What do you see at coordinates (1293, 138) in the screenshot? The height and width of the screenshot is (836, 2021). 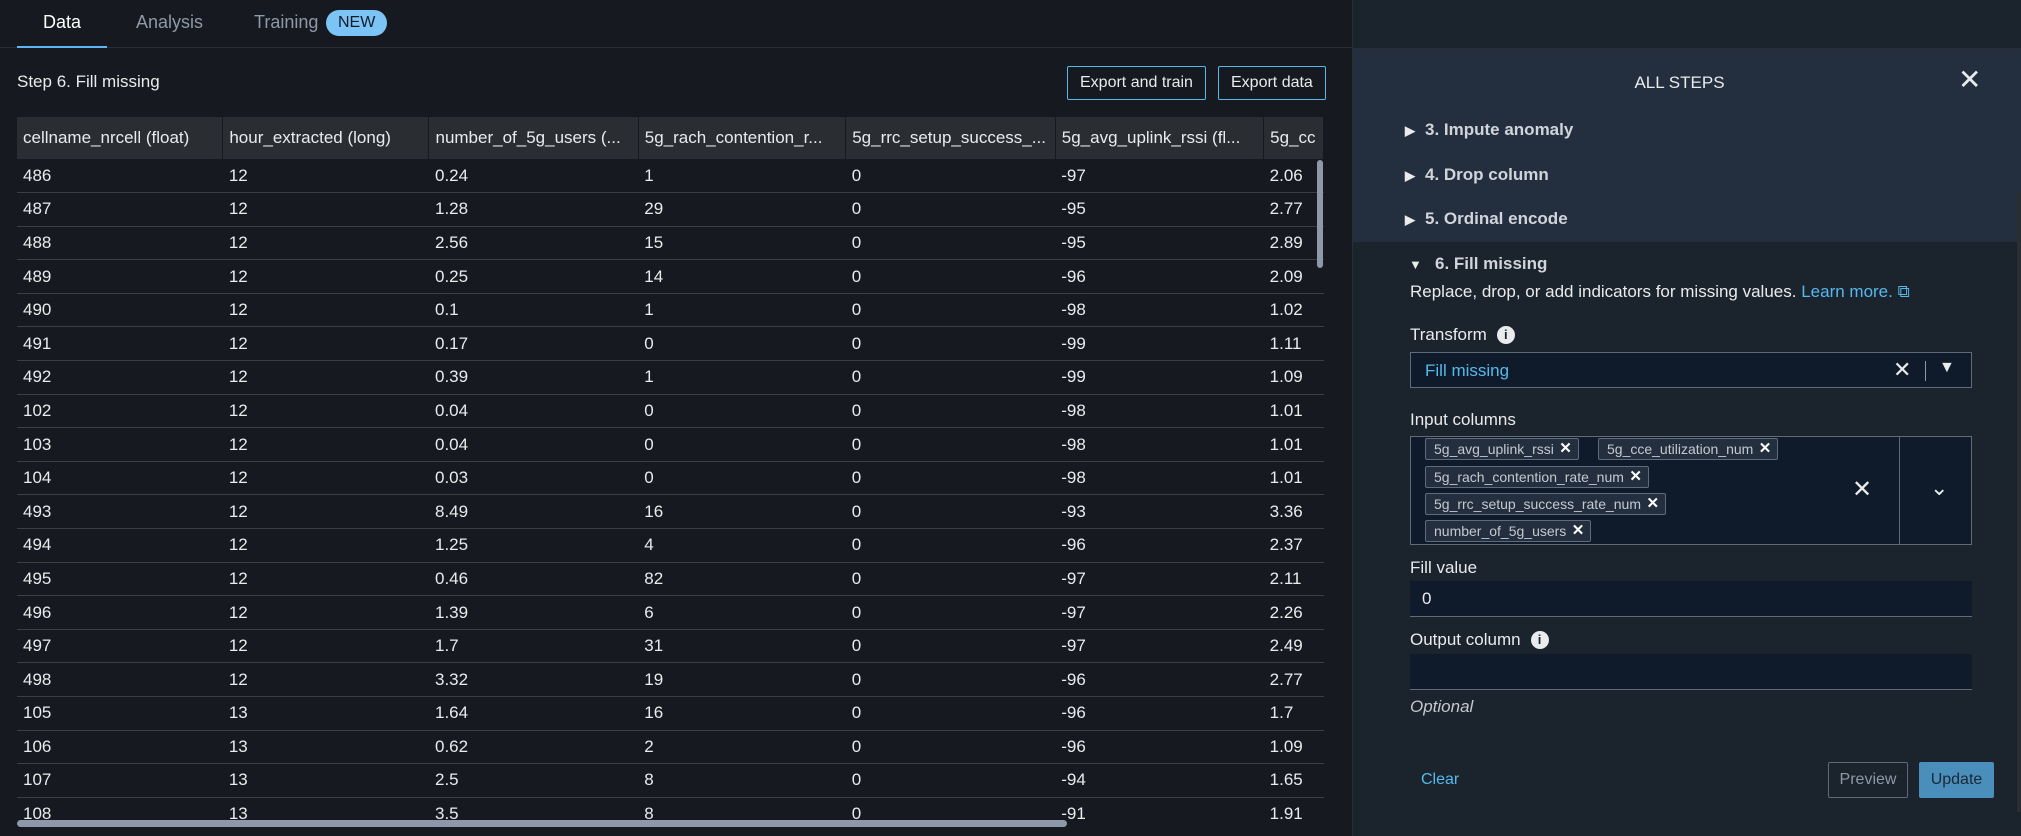 I see `column-header: 5g_cc` at bounding box center [1293, 138].